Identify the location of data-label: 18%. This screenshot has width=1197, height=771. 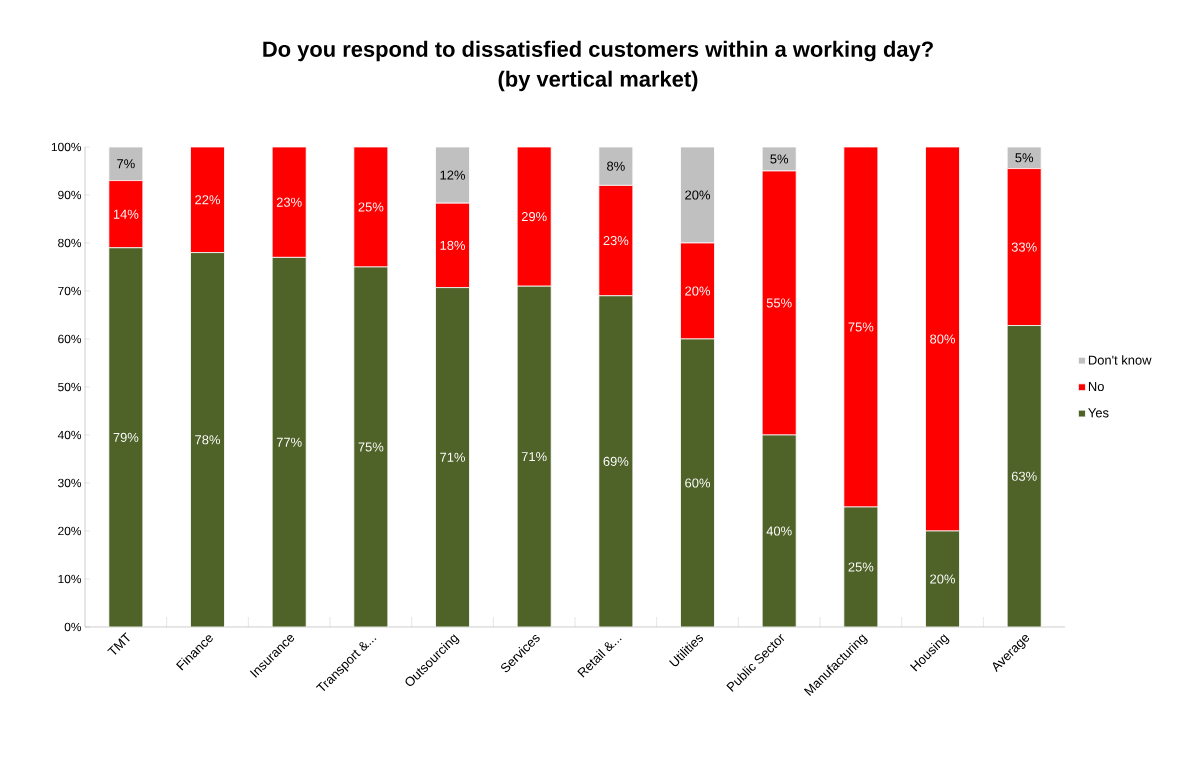
(453, 245).